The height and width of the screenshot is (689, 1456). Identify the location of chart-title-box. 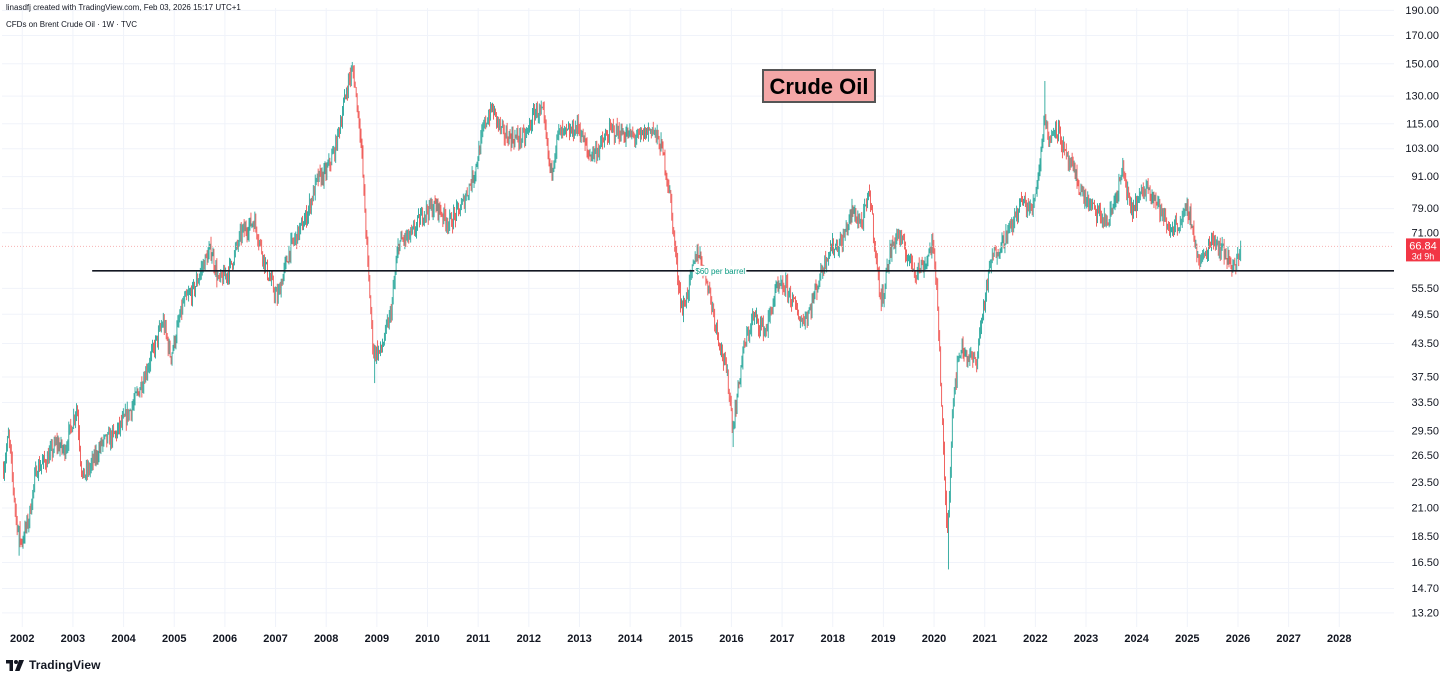
(819, 86).